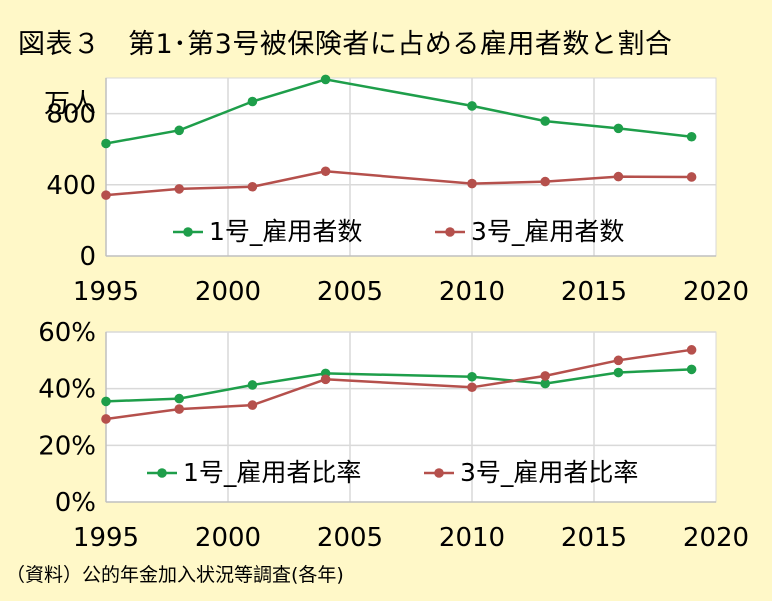 This screenshot has width=772, height=601. I want to click on legend-label: 1号_雇用者数, so click(285, 231).